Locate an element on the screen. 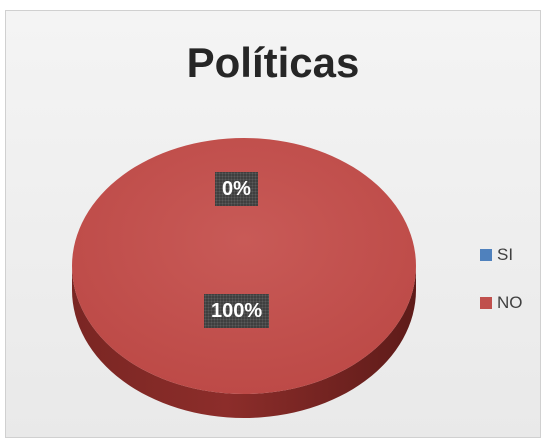  legend: SI NO is located at coordinates (501, 291).